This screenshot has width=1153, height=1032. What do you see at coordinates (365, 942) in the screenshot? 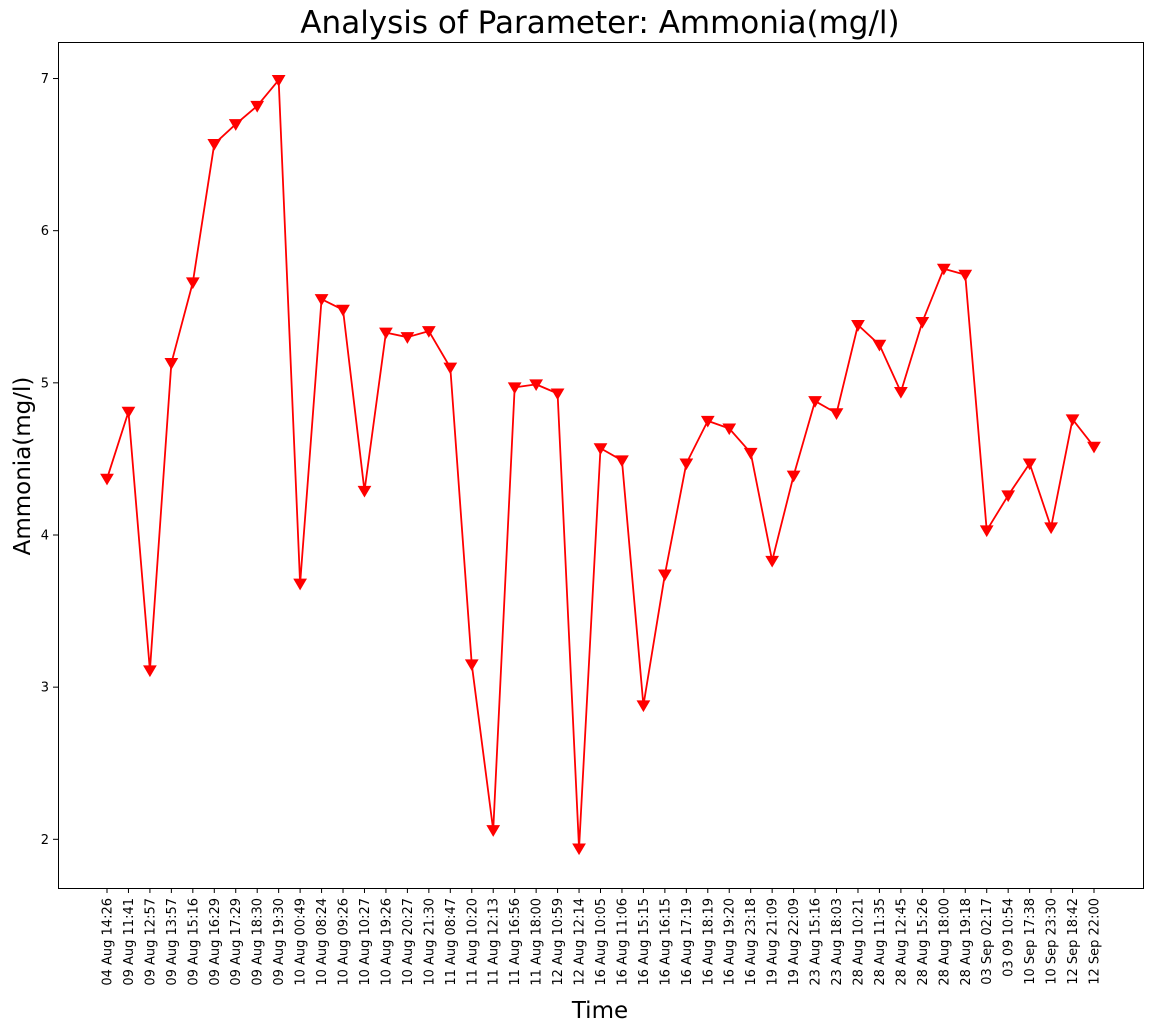
I see `x-tick-label: 10 Aug 10:27` at bounding box center [365, 942].